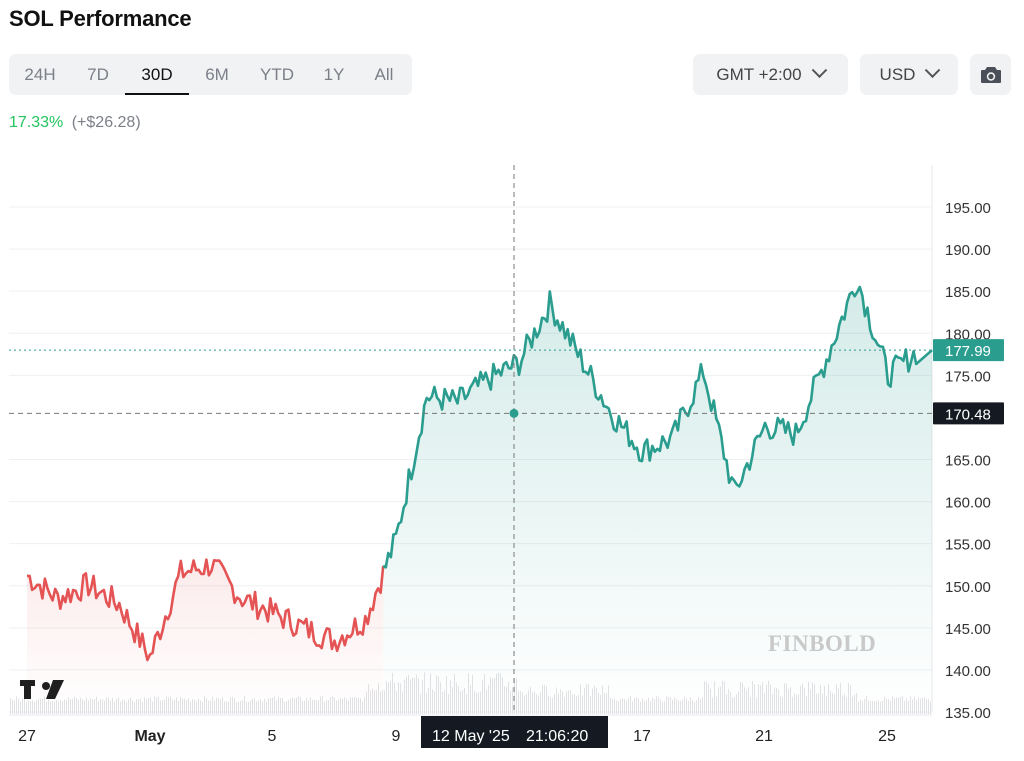  What do you see at coordinates (968, 545) in the screenshot?
I see `y-tick-label: 155.00` at bounding box center [968, 545].